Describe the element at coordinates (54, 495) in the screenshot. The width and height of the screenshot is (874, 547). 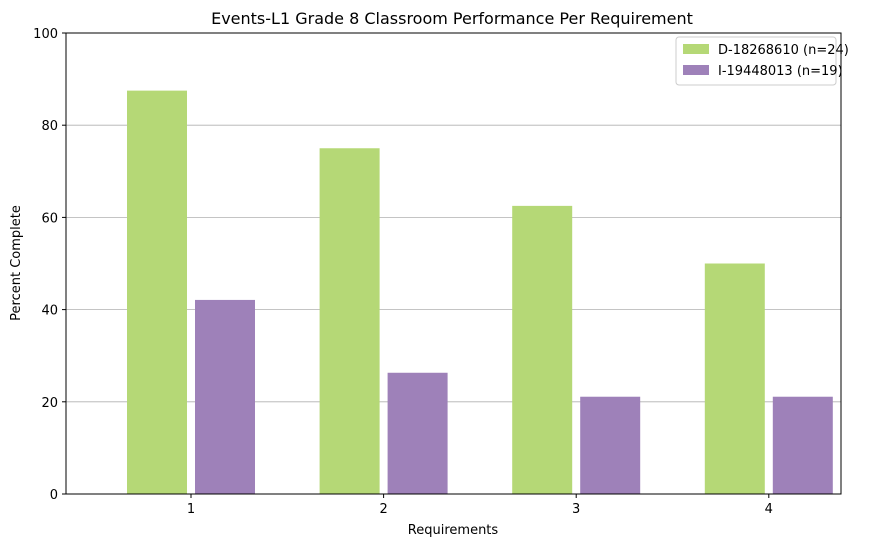
I see `y-tick-label: 0` at that location.